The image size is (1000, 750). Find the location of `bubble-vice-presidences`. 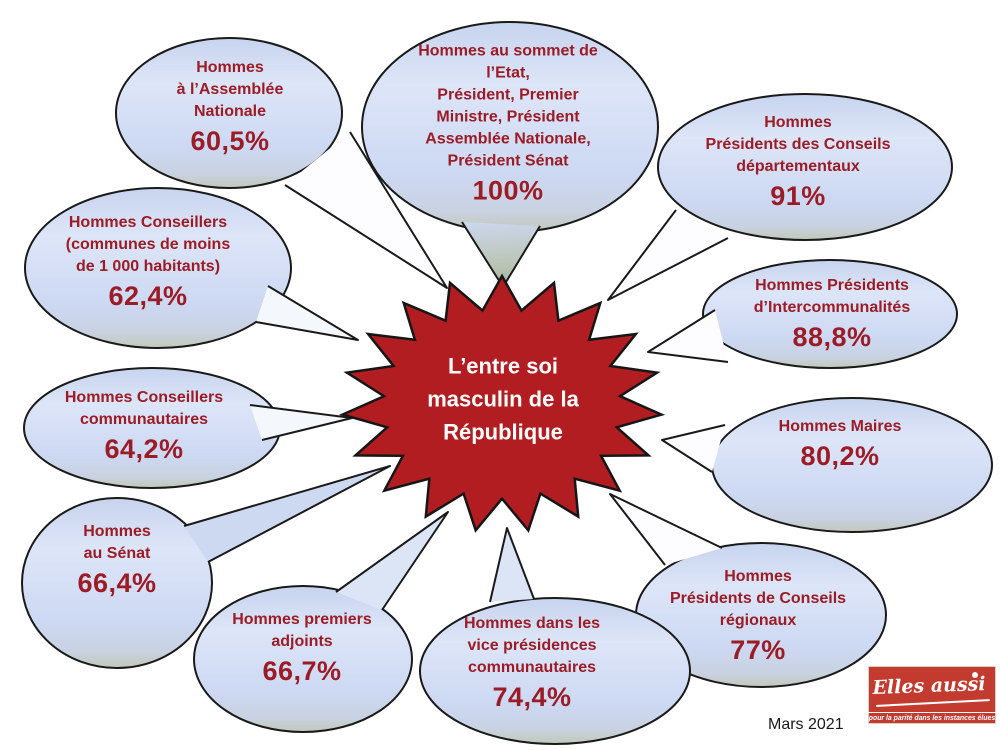

bubble-vice-presidences is located at coordinates (555, 671).